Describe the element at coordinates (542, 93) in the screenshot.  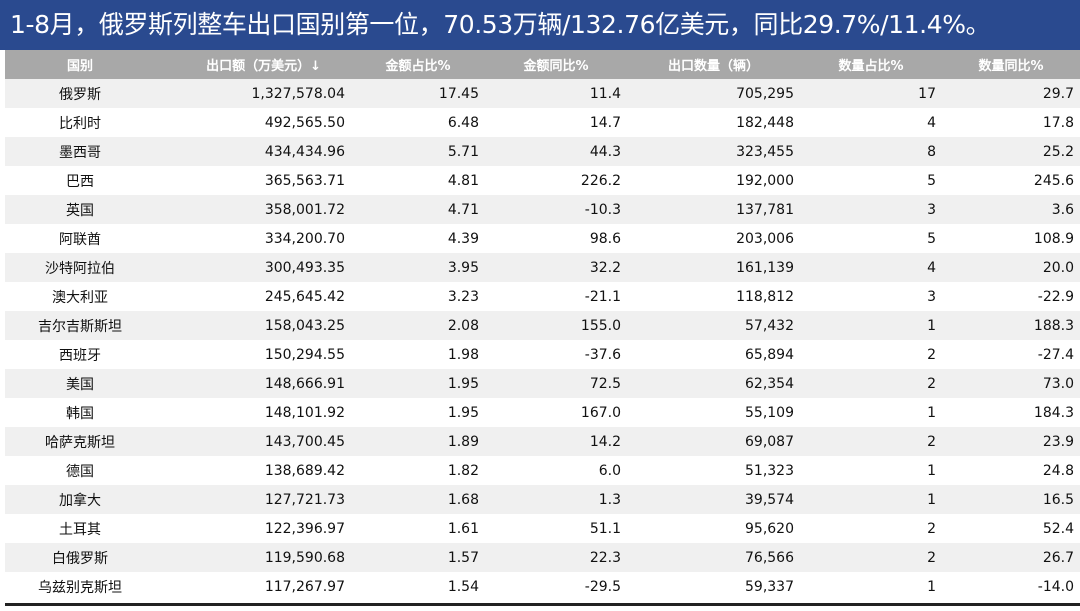
I see `table-row: 俄罗斯 1,327,578.04 17.45 11.4 705,295 17 29.7` at that location.